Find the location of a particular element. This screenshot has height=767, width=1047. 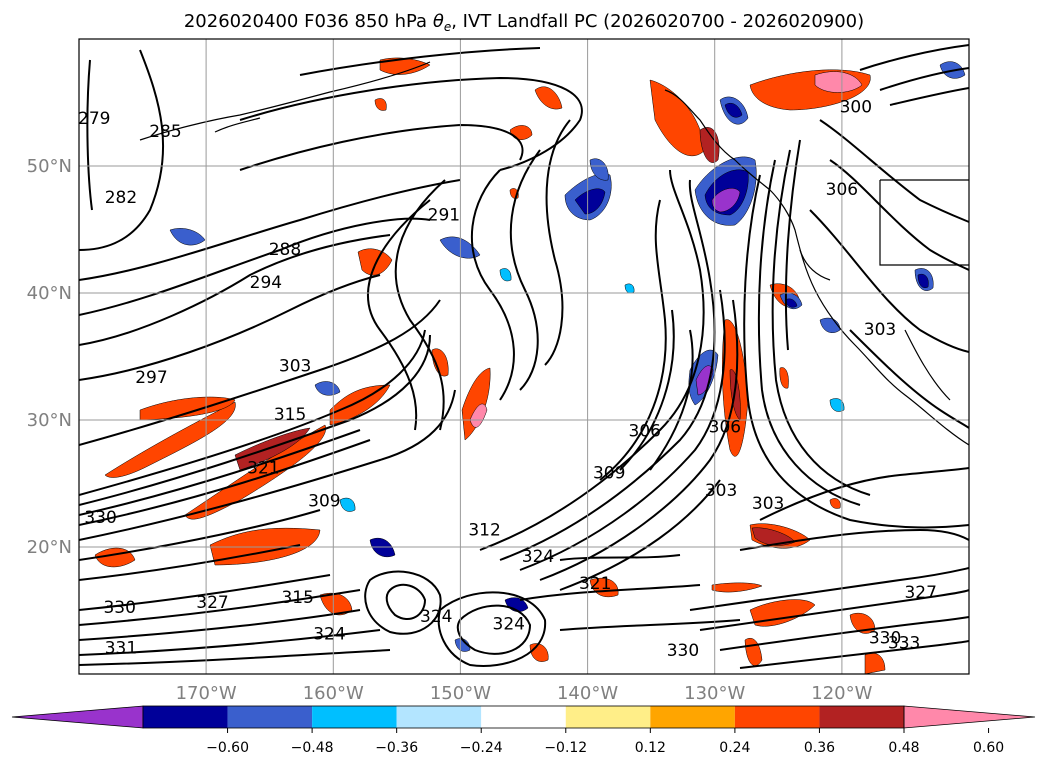

lat-tick-label: 30°N is located at coordinates (49, 420).